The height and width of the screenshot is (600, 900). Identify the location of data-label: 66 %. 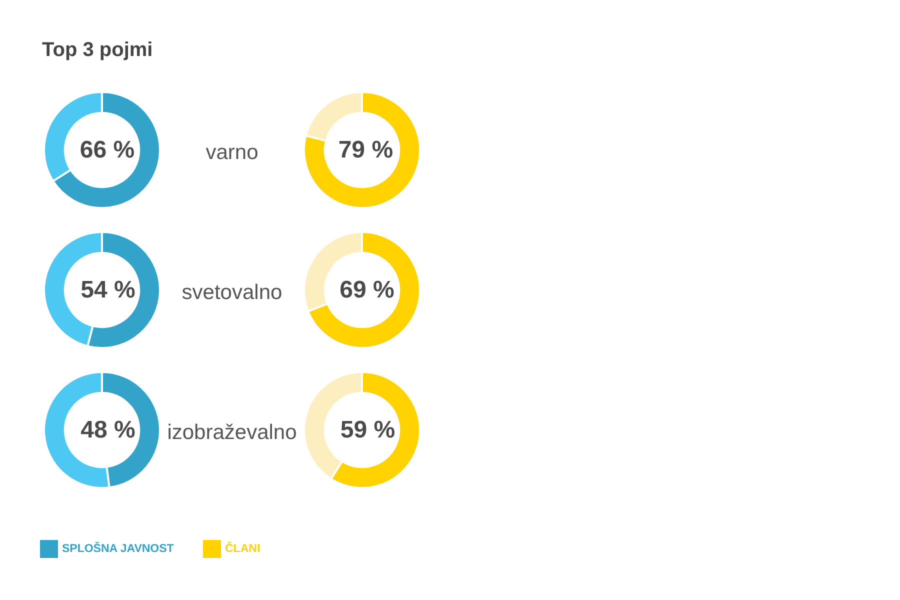
(107, 150).